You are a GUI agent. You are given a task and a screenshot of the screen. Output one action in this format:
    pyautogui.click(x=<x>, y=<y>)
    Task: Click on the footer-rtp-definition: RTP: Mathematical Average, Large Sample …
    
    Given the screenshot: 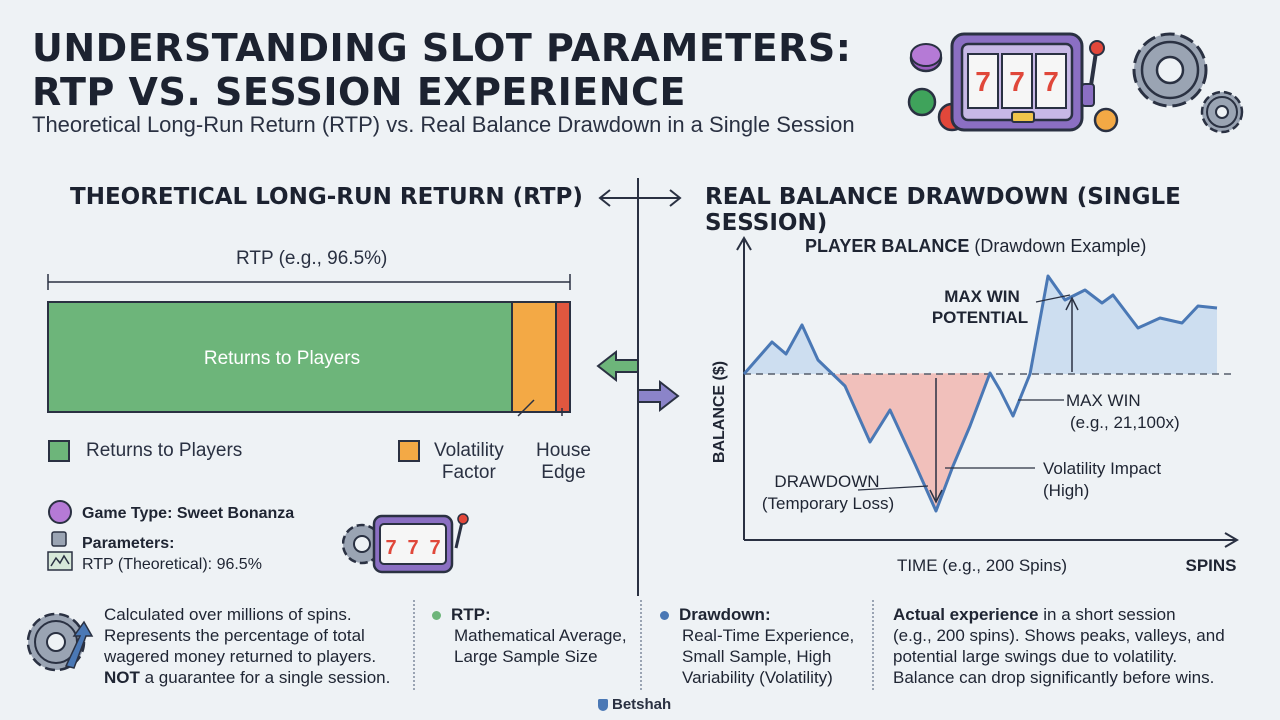 What is the action you would take?
    pyautogui.click(x=529, y=635)
    